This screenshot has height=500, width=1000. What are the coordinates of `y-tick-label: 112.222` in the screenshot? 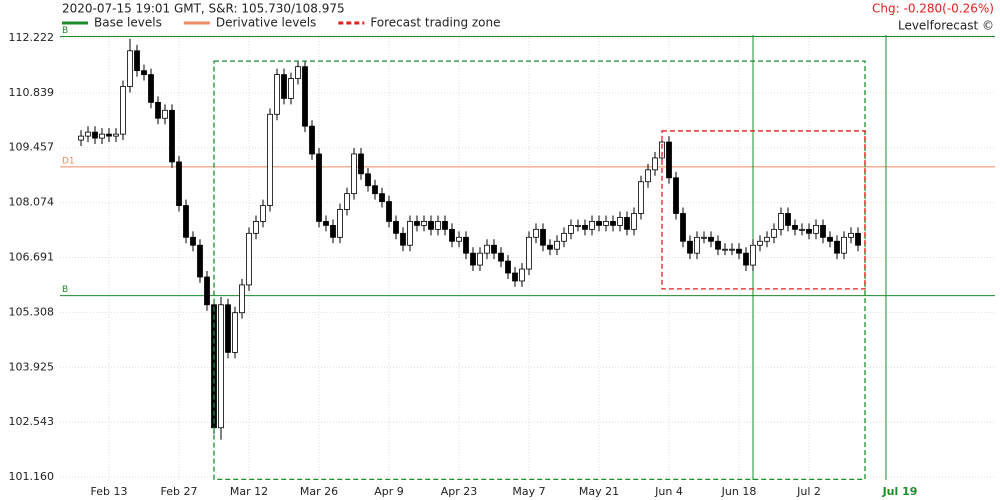 It's located at (32, 37).